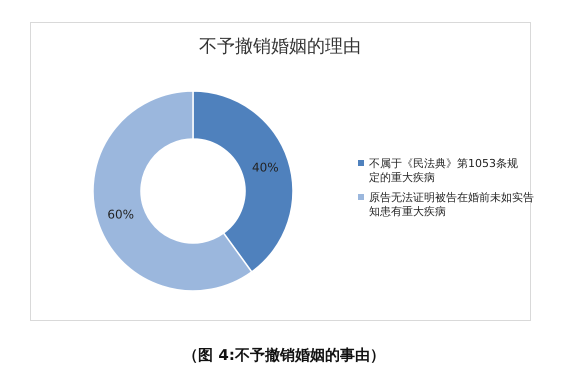  I want to click on legend-label: 不属于《民法典》第1053条规定的重大疾病, so click(443, 170).